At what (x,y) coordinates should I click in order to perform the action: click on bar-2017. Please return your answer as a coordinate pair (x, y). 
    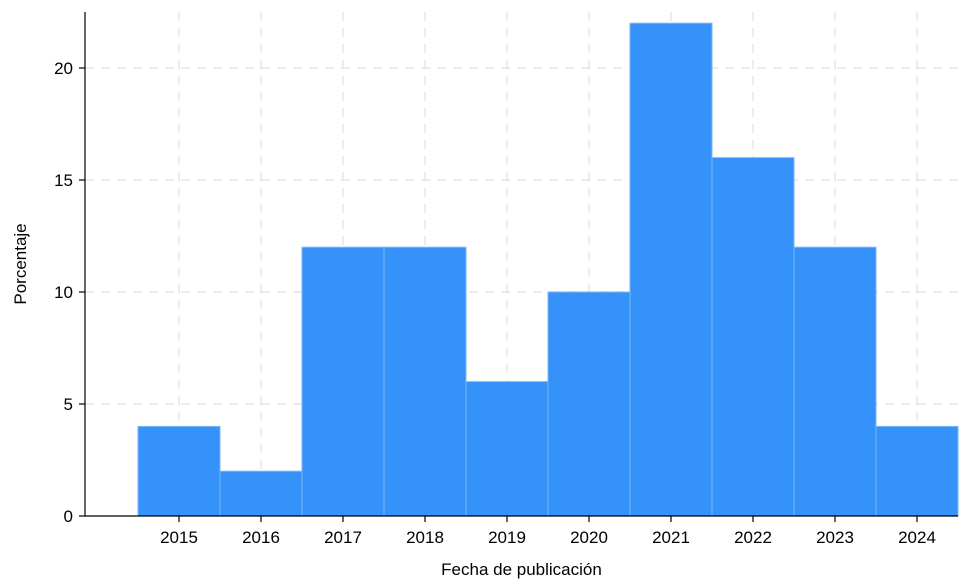
    Looking at the image, I should click on (343, 381).